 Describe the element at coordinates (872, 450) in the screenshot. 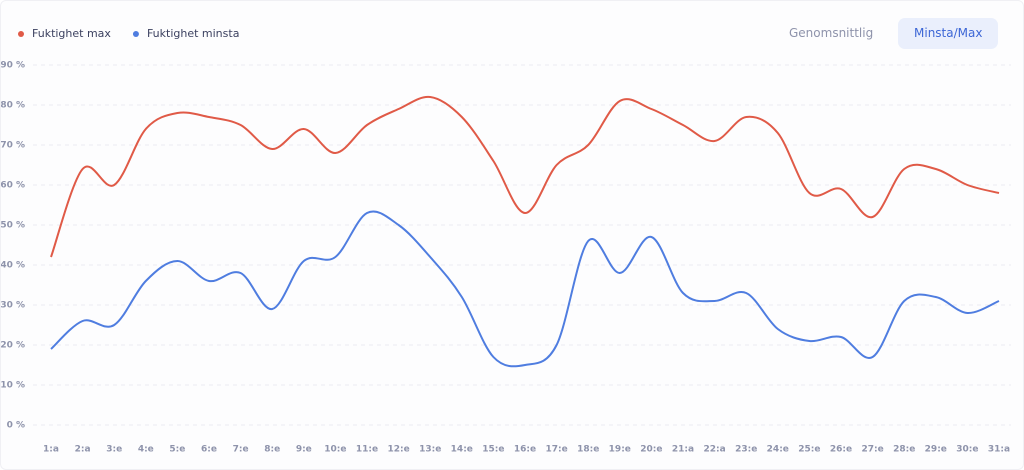

I see `x-tick-label: 27:e` at that location.